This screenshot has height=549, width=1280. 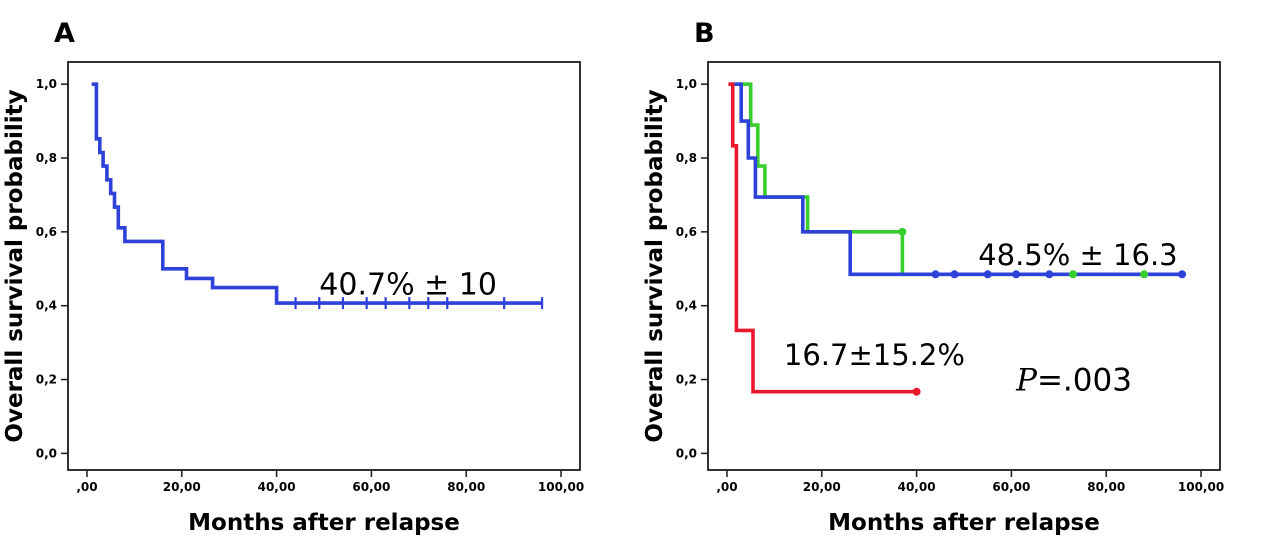 I want to click on km-curve-group-red, so click(x=822, y=238).